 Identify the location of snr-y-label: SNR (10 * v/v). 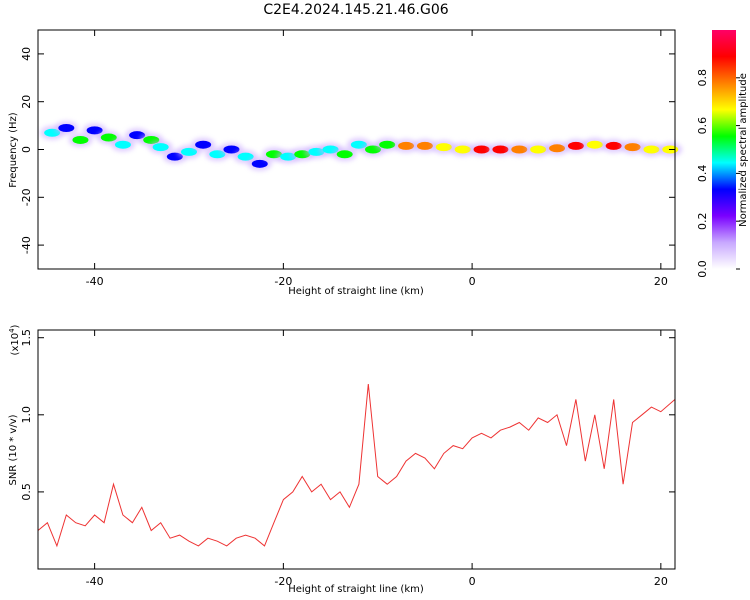
(13, 449).